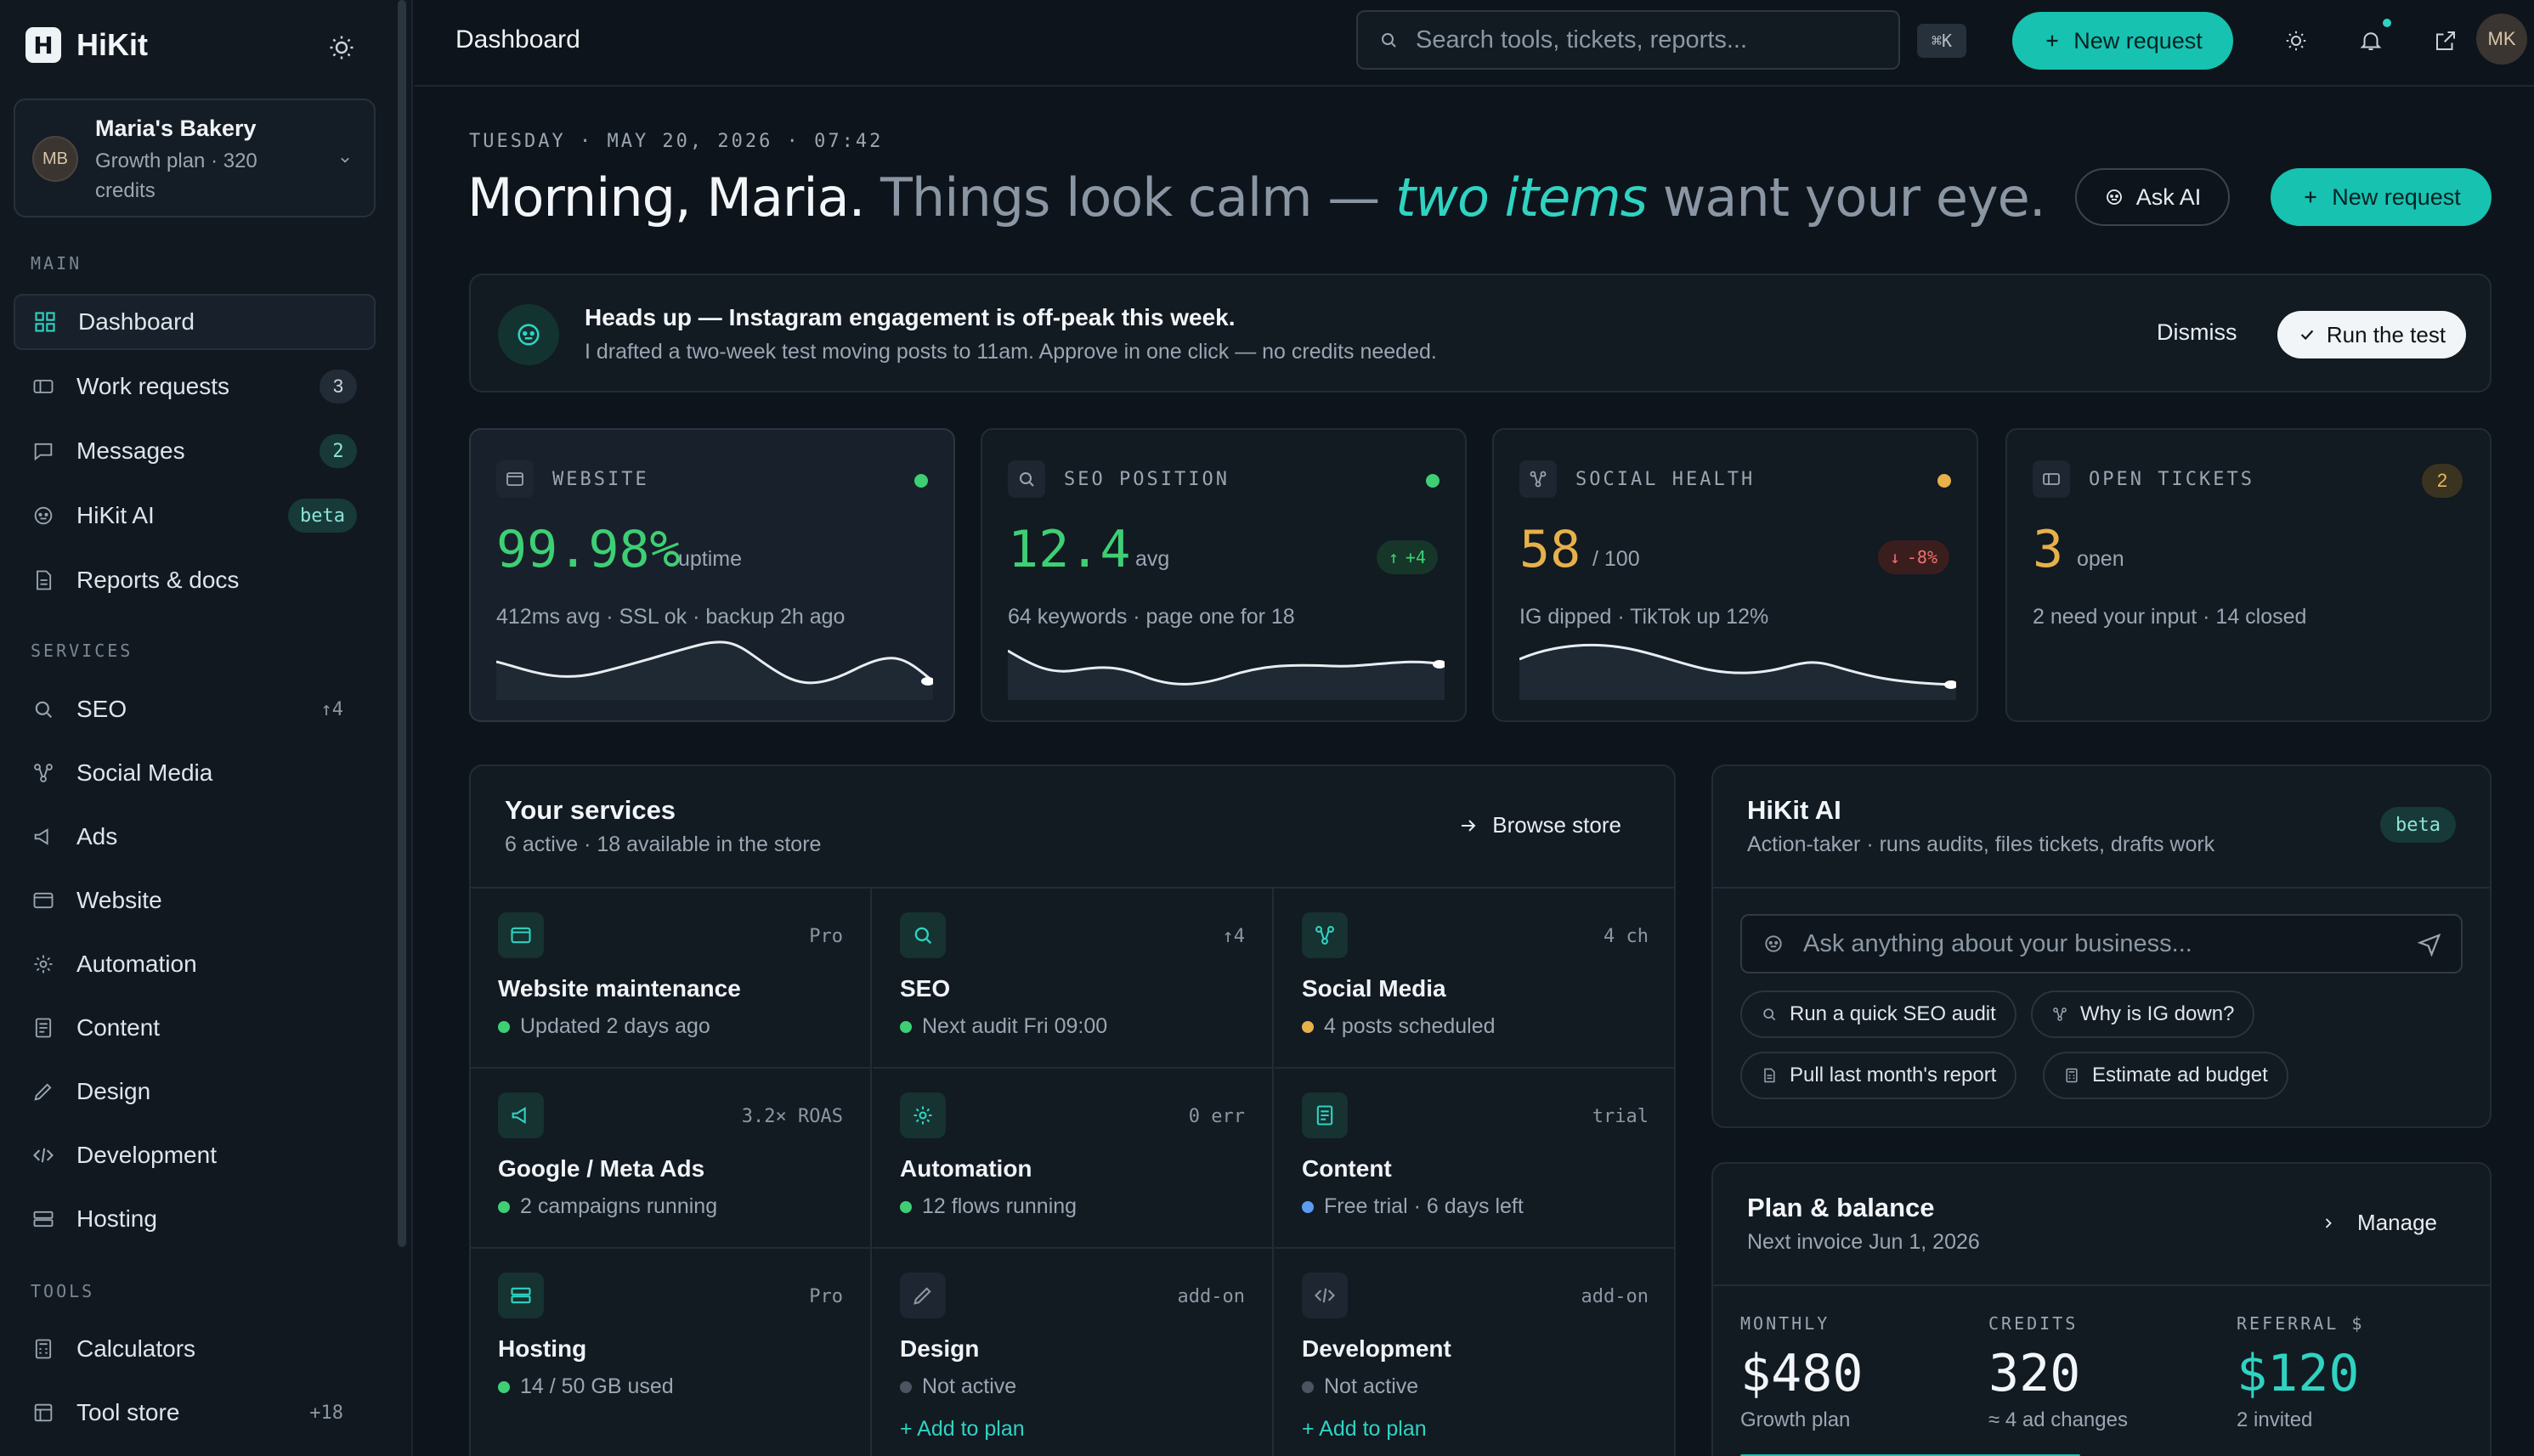 This screenshot has height=1456, width=2534. Describe the element at coordinates (521, 935) in the screenshot. I see `browser-icon` at that location.